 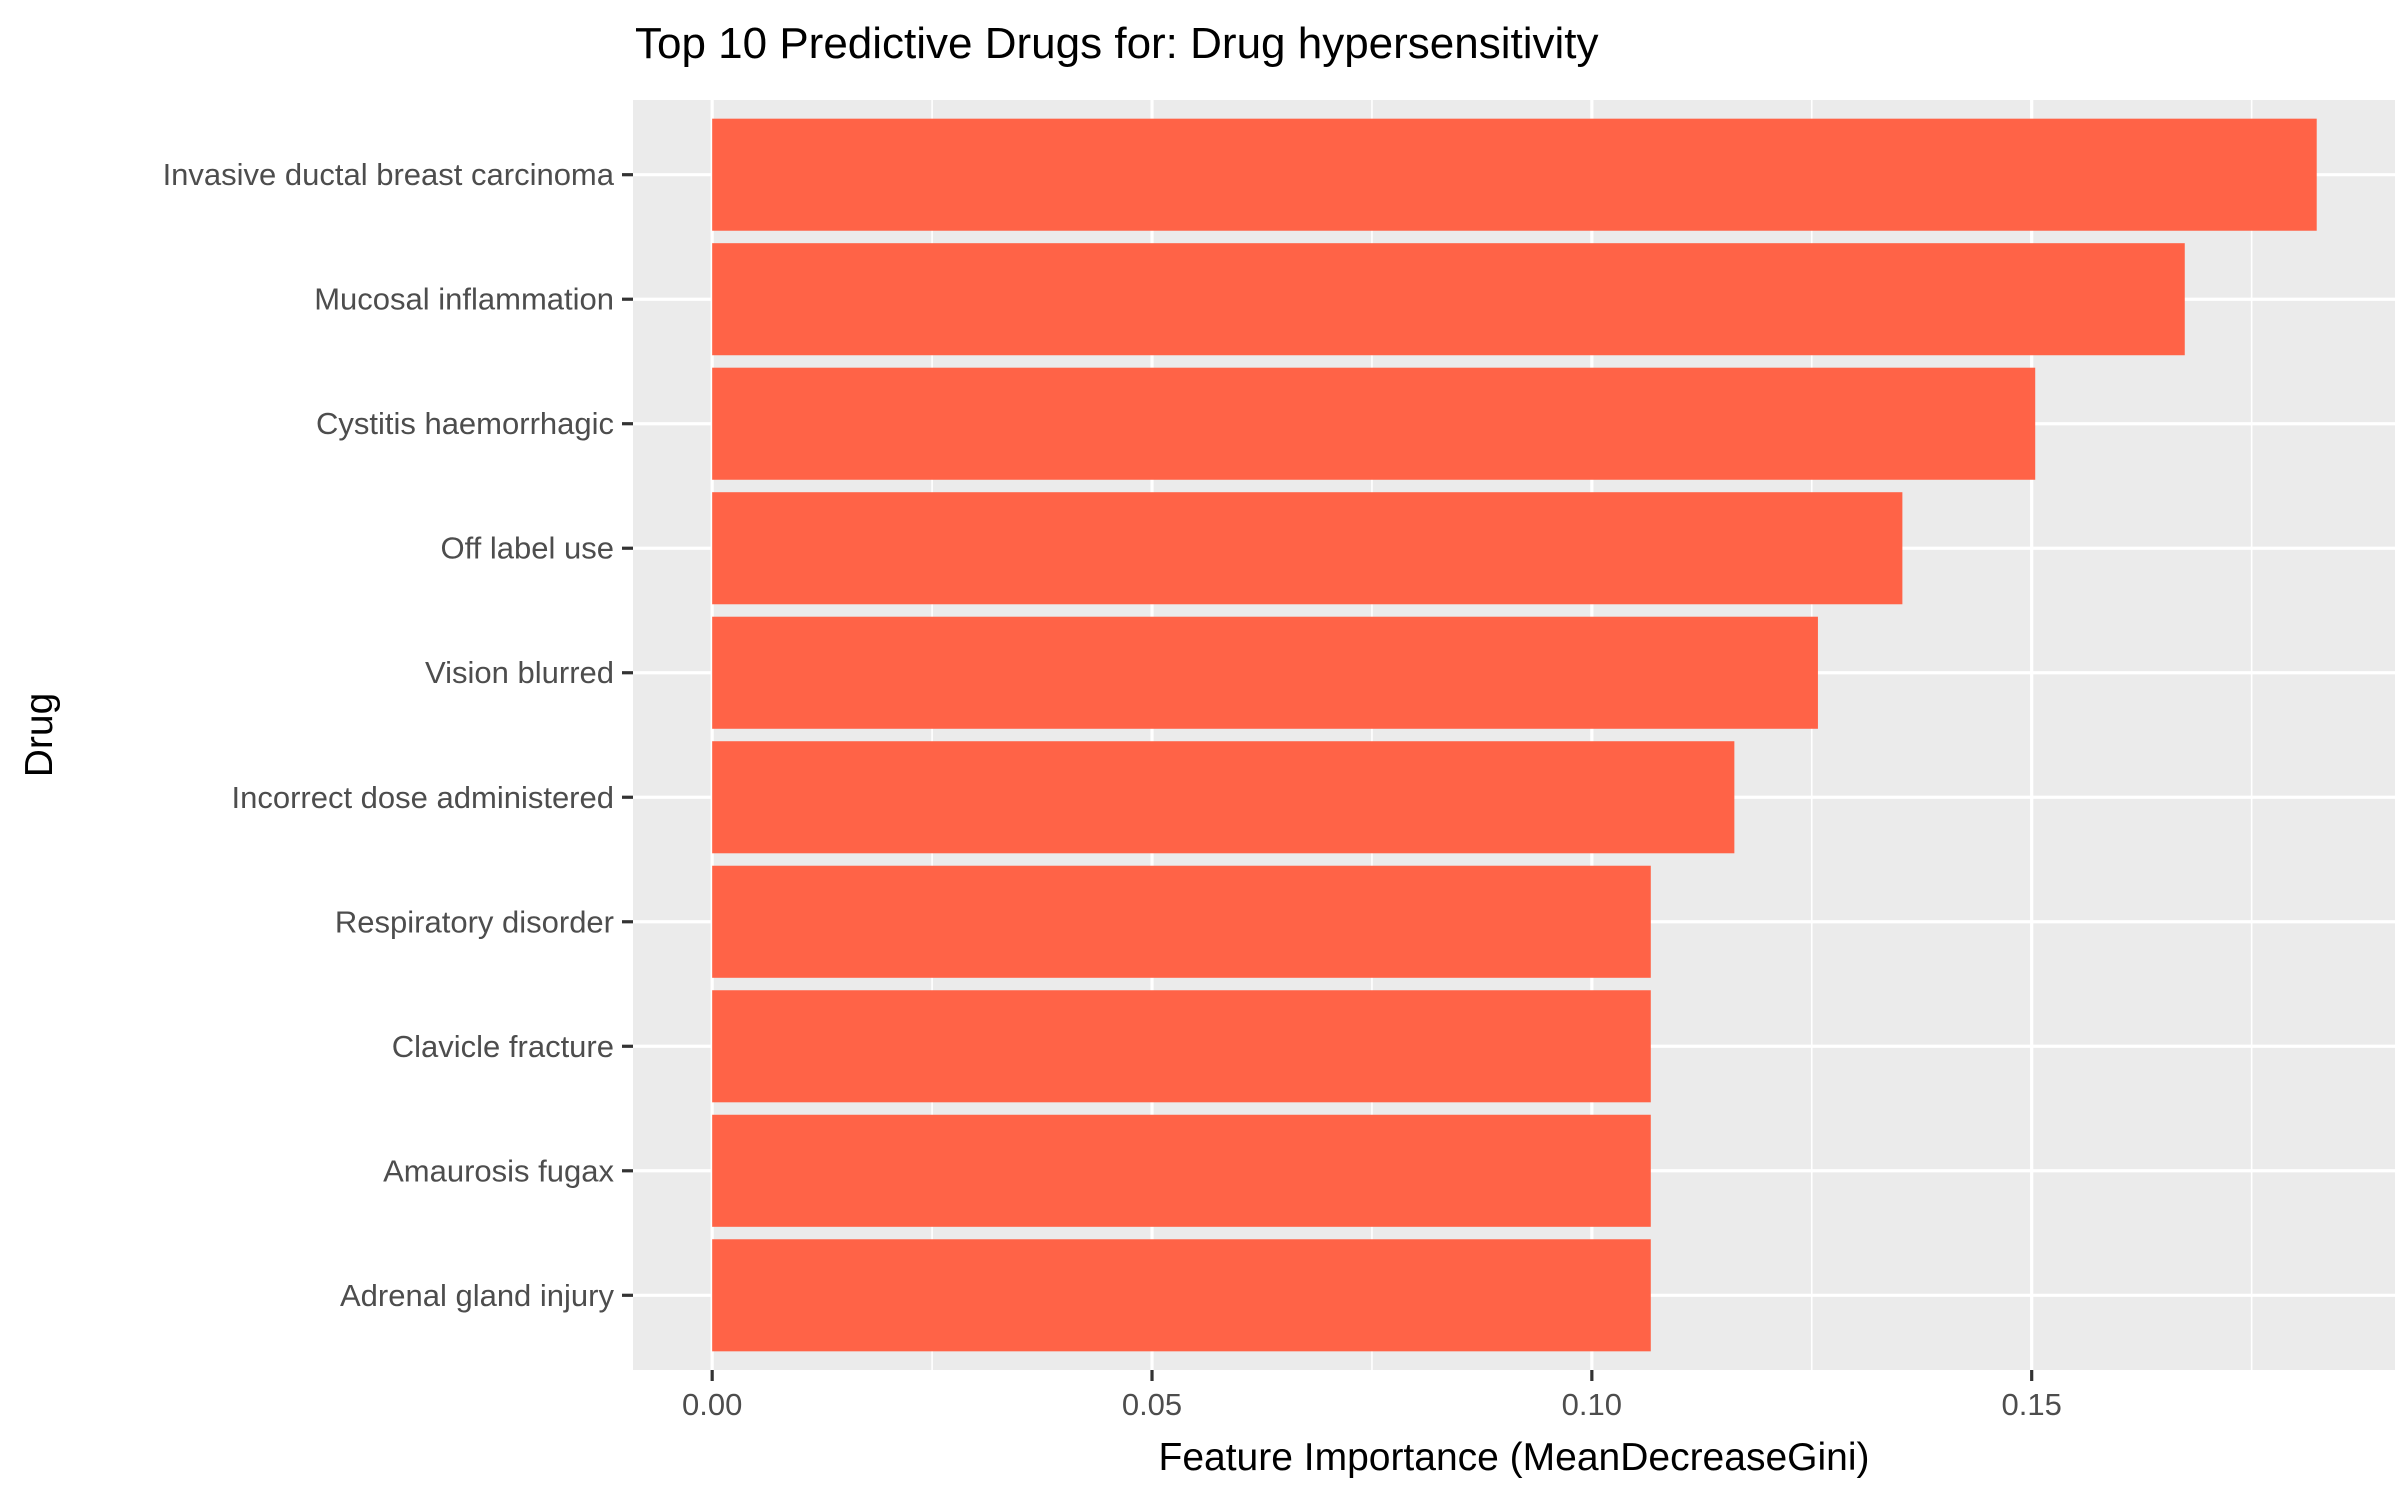 I want to click on y-tick-label: Off label use, so click(x=527, y=548).